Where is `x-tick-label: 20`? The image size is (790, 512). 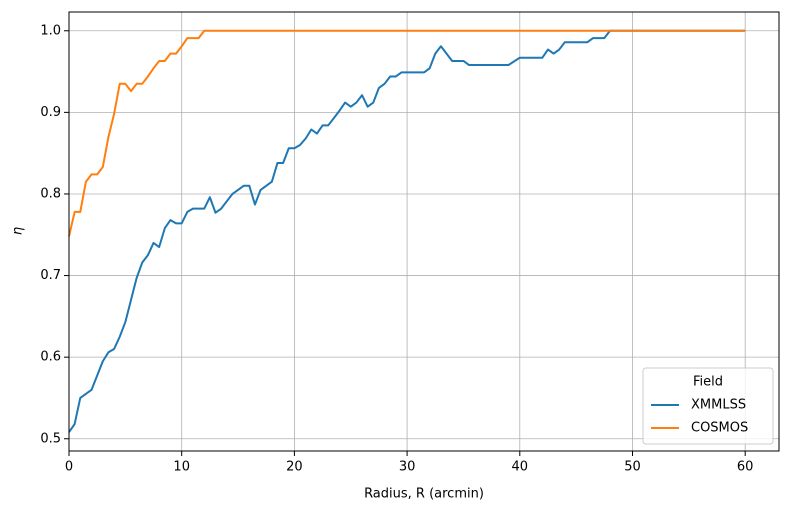 x-tick-label: 20 is located at coordinates (294, 467).